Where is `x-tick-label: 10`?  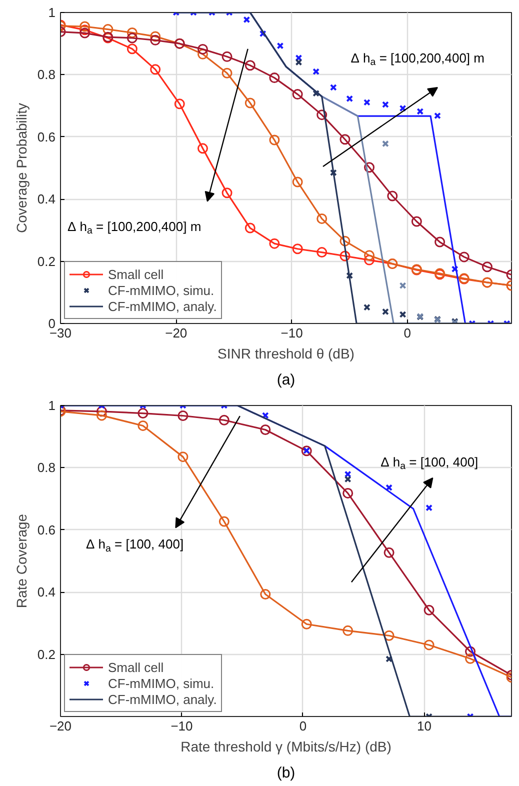
x-tick-label: 10 is located at coordinates (424, 726).